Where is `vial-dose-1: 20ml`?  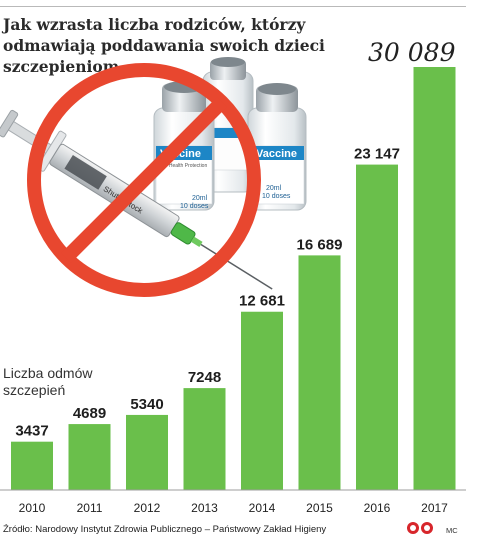
vial-dose-1: 20ml is located at coordinates (200, 198).